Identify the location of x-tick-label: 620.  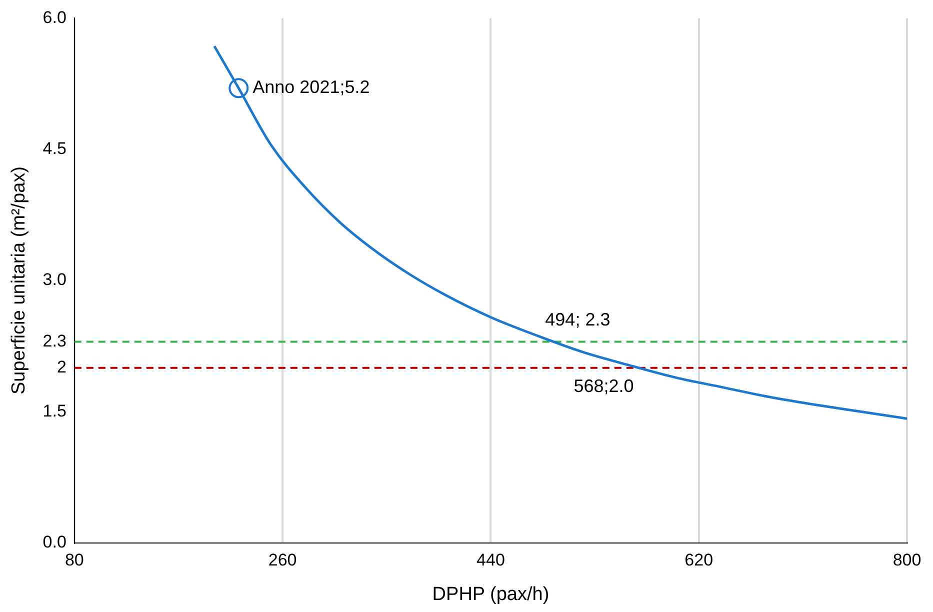
(699, 560).